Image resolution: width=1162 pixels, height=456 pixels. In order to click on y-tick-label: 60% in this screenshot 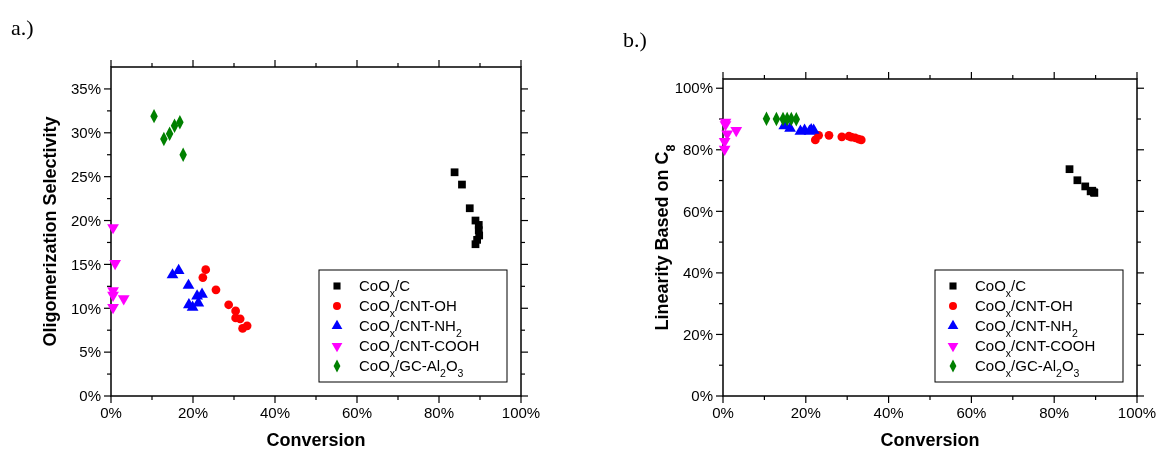, I will do `click(697, 211)`.